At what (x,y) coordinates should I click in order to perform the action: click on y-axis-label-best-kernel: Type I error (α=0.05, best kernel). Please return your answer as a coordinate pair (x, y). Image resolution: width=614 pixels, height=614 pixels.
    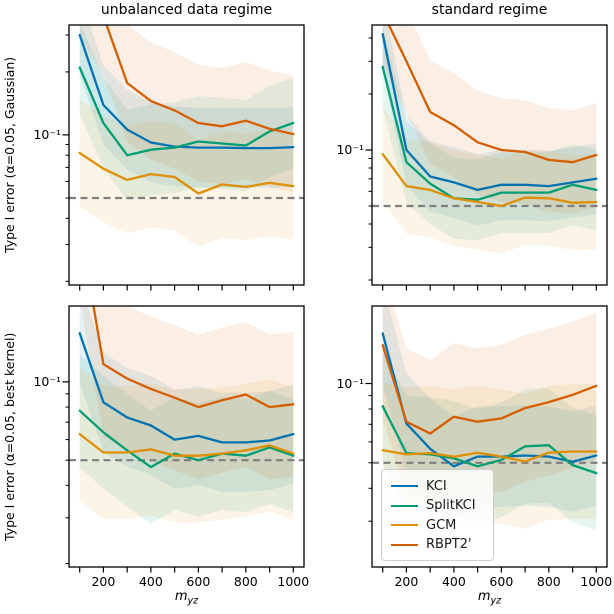
    Looking at the image, I should click on (9, 436).